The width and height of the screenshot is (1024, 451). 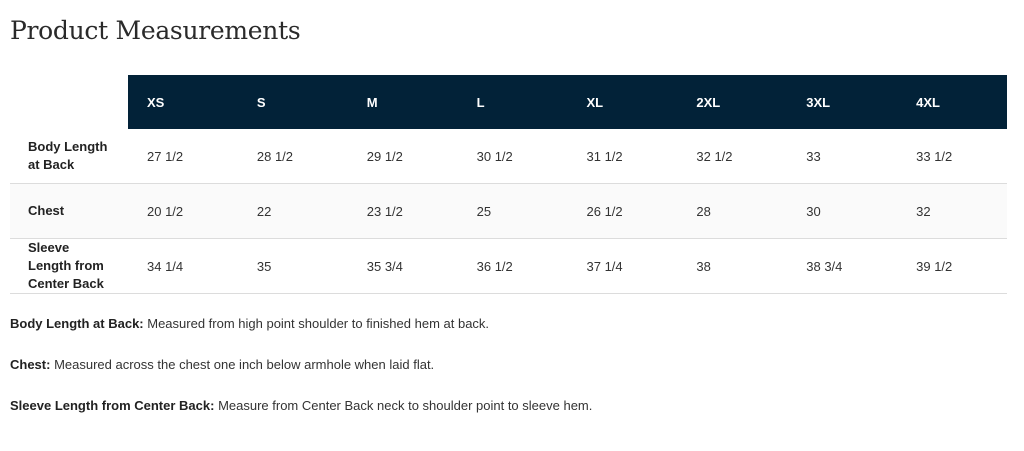 What do you see at coordinates (512, 102) in the screenshot?
I see `size-header: L` at bounding box center [512, 102].